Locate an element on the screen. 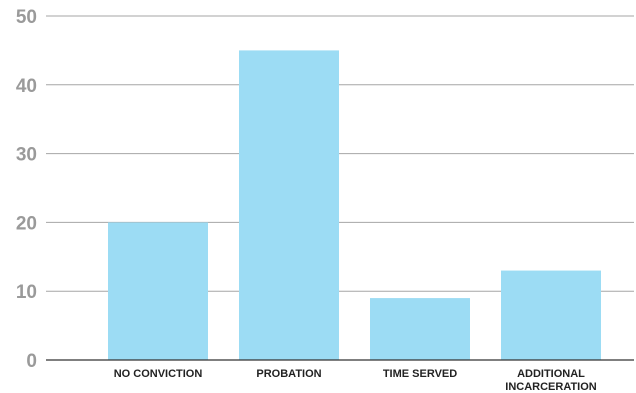 This screenshot has width=636, height=393. y-tick-label-30: 30 is located at coordinates (26, 155).